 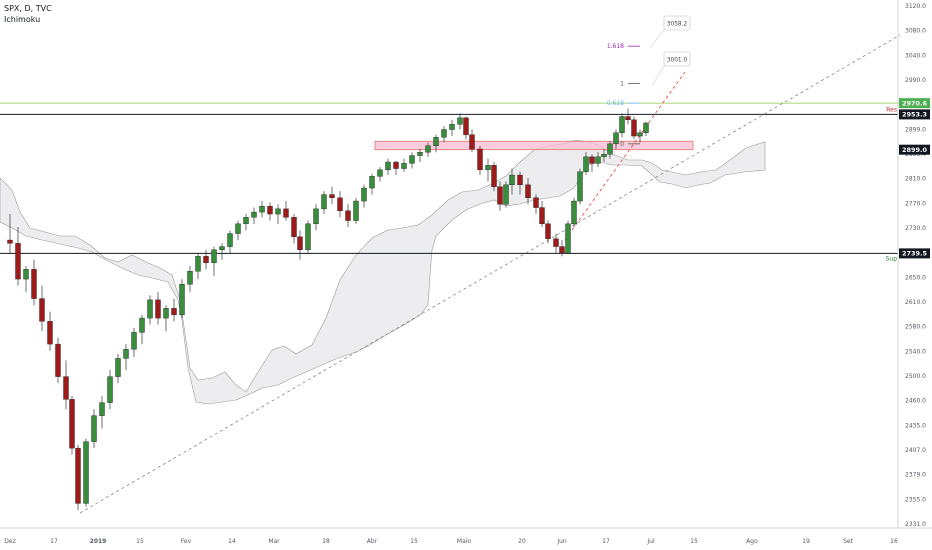 What do you see at coordinates (630, 83) in the screenshot?
I see `fib-level: 1` at bounding box center [630, 83].